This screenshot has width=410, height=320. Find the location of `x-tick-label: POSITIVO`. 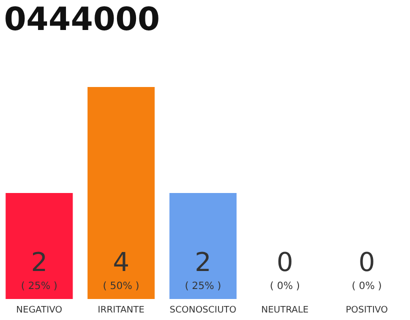

x-tick-label: POSITIVO is located at coordinates (367, 311).